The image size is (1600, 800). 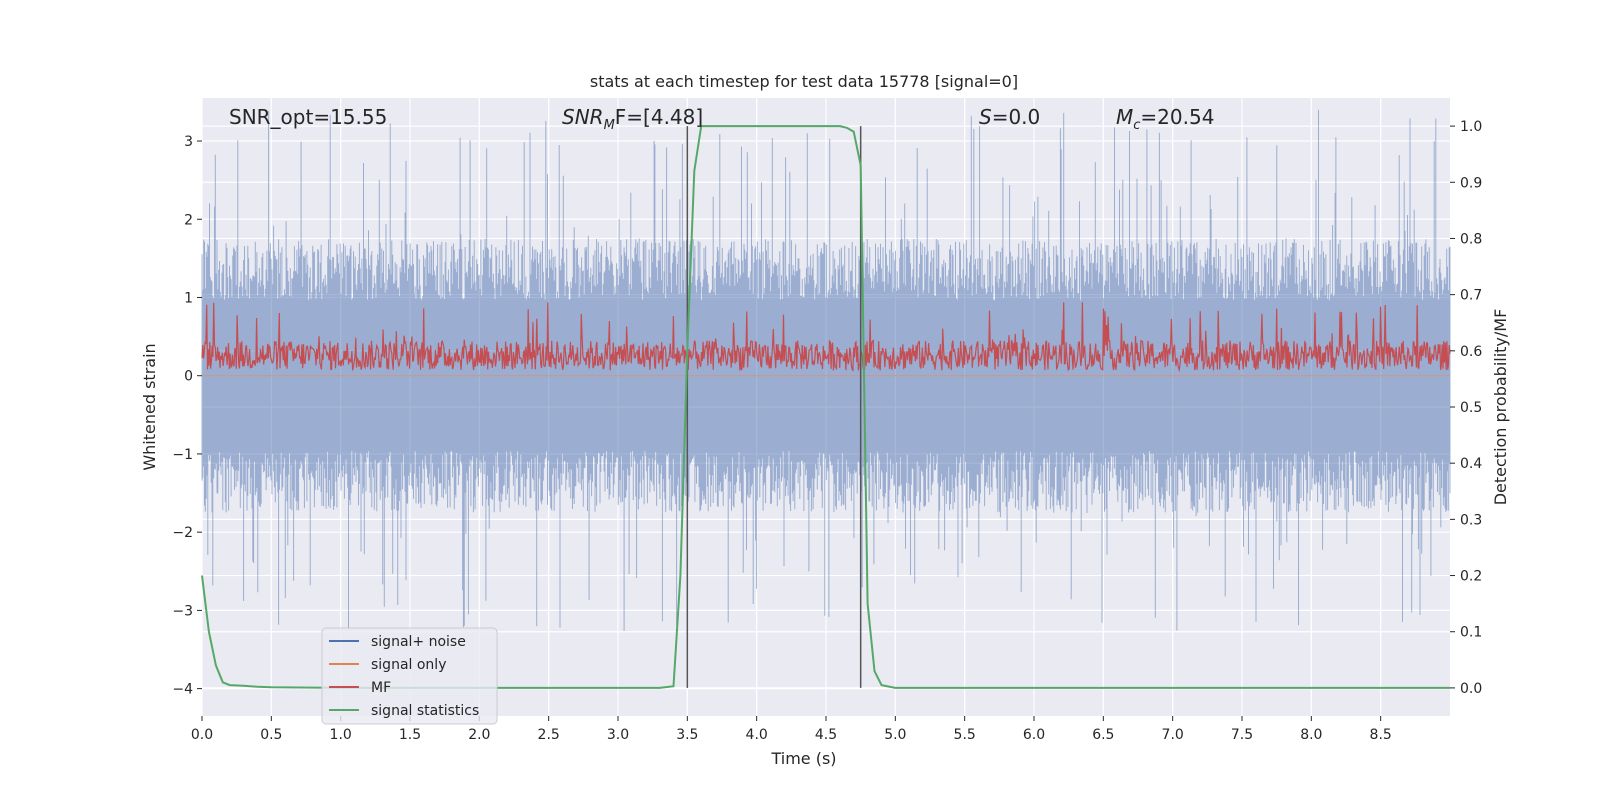 What do you see at coordinates (1471, 464) in the screenshot?
I see `y-right-tick-label: 0.4` at bounding box center [1471, 464].